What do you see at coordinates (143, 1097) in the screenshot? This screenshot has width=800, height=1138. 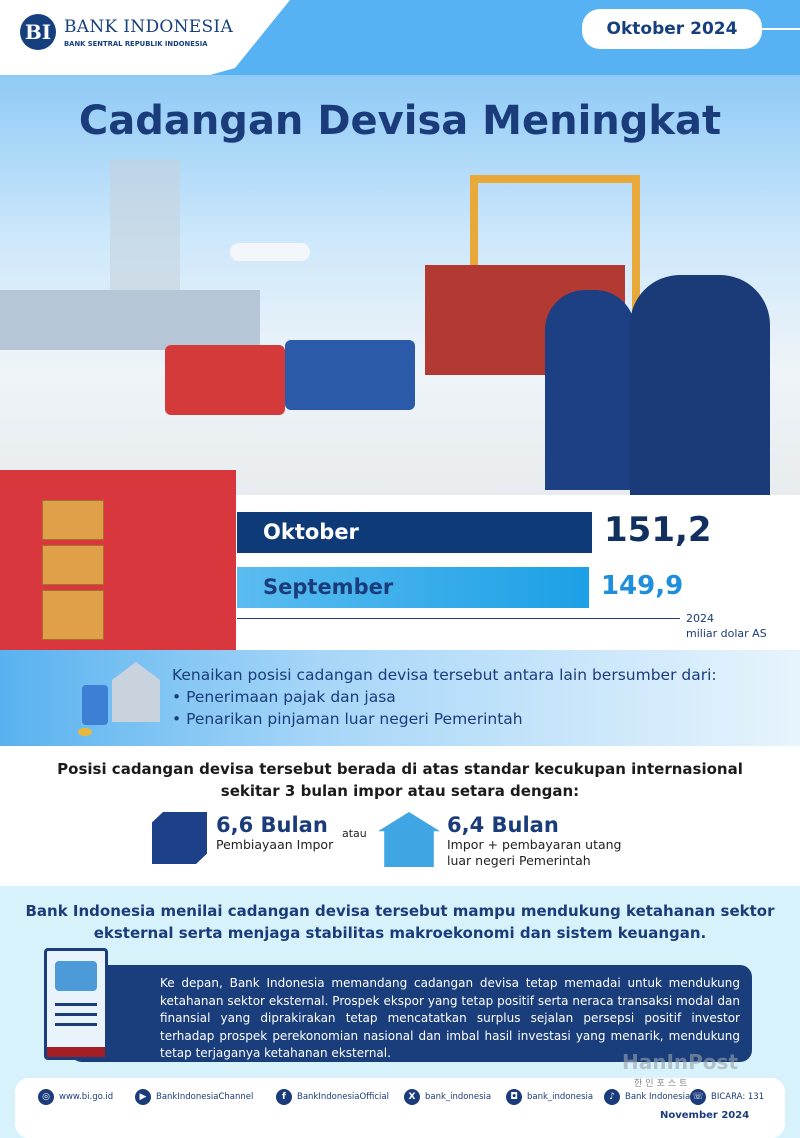 I see `youtube-icon: ▶` at bounding box center [143, 1097].